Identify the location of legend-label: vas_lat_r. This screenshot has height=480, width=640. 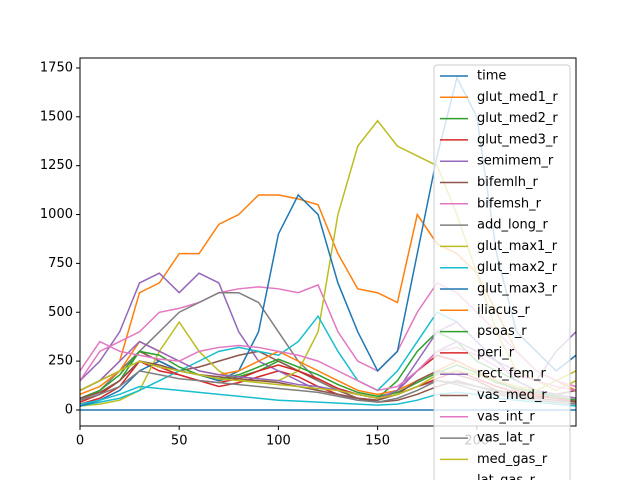
(506, 438).